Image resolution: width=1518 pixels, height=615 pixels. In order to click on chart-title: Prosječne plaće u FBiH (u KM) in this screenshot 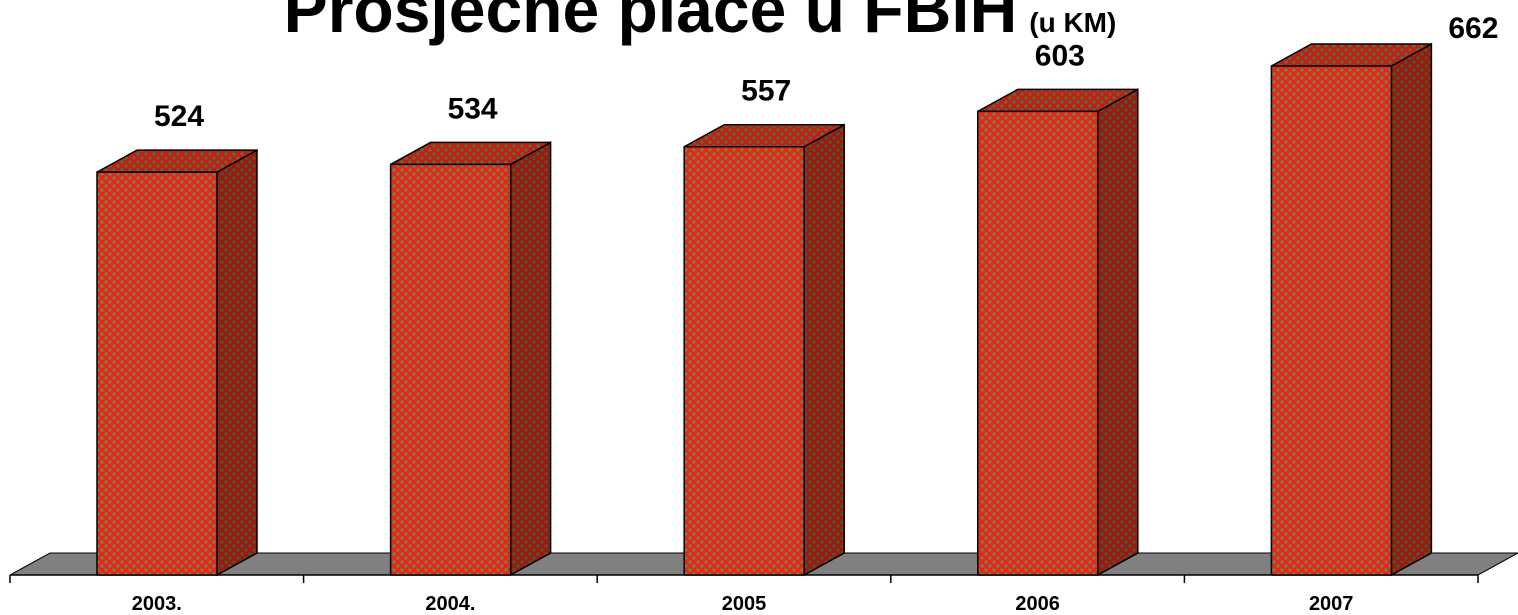, I will do `click(700, 23)`.